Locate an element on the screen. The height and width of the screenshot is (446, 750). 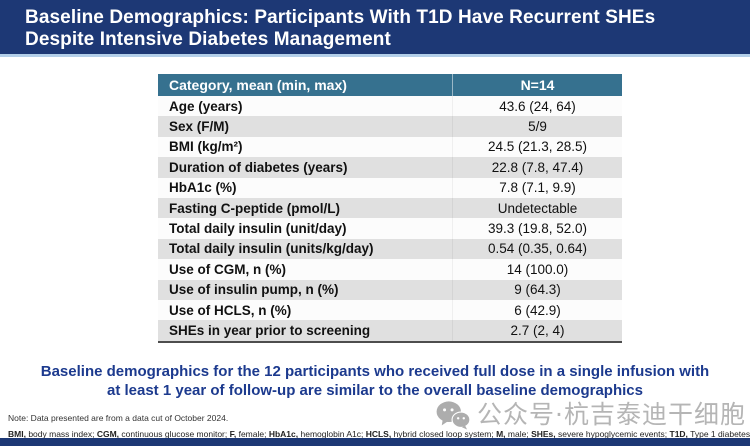
abbreviation-segment: hemoglobin A1c; is located at coordinates (332, 434).